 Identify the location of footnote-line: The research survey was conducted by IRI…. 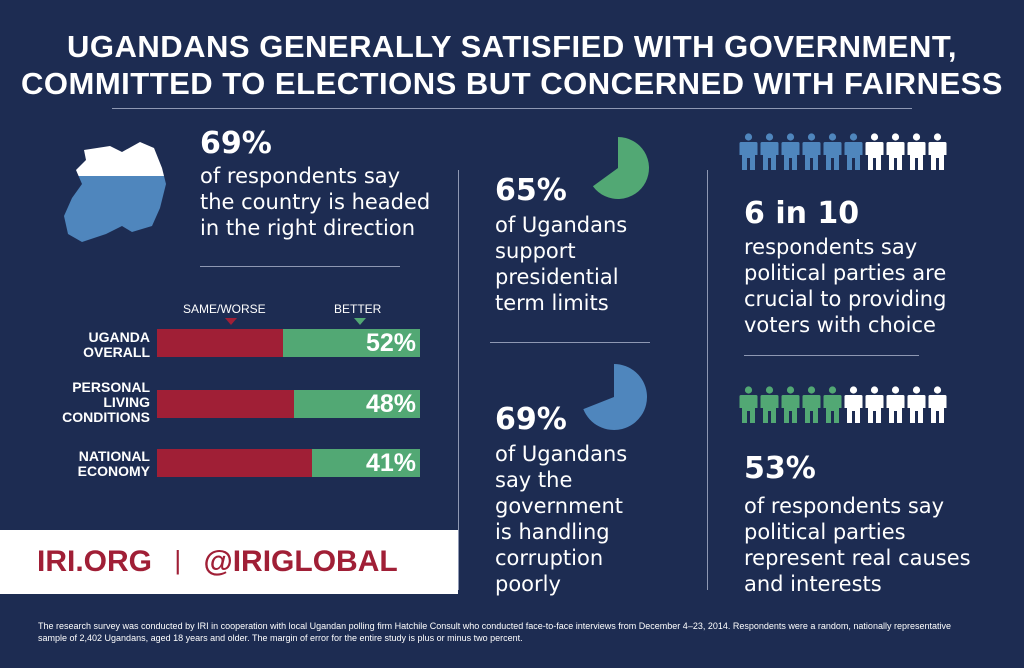
(494, 626).